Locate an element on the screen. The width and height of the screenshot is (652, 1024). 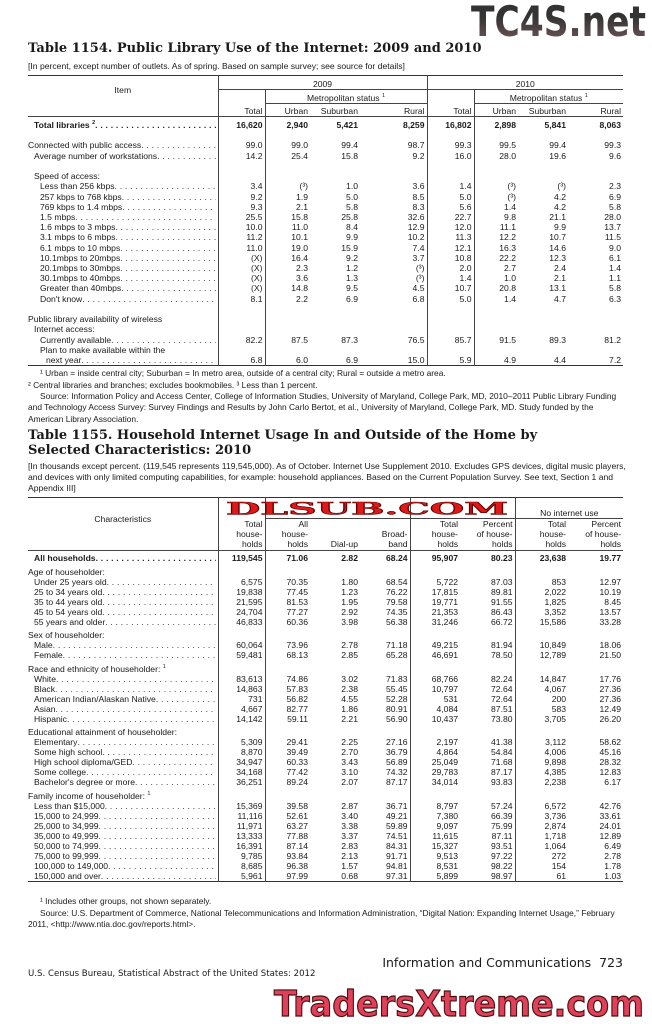
data-cell: 2.3 is located at coordinates (302, 267).